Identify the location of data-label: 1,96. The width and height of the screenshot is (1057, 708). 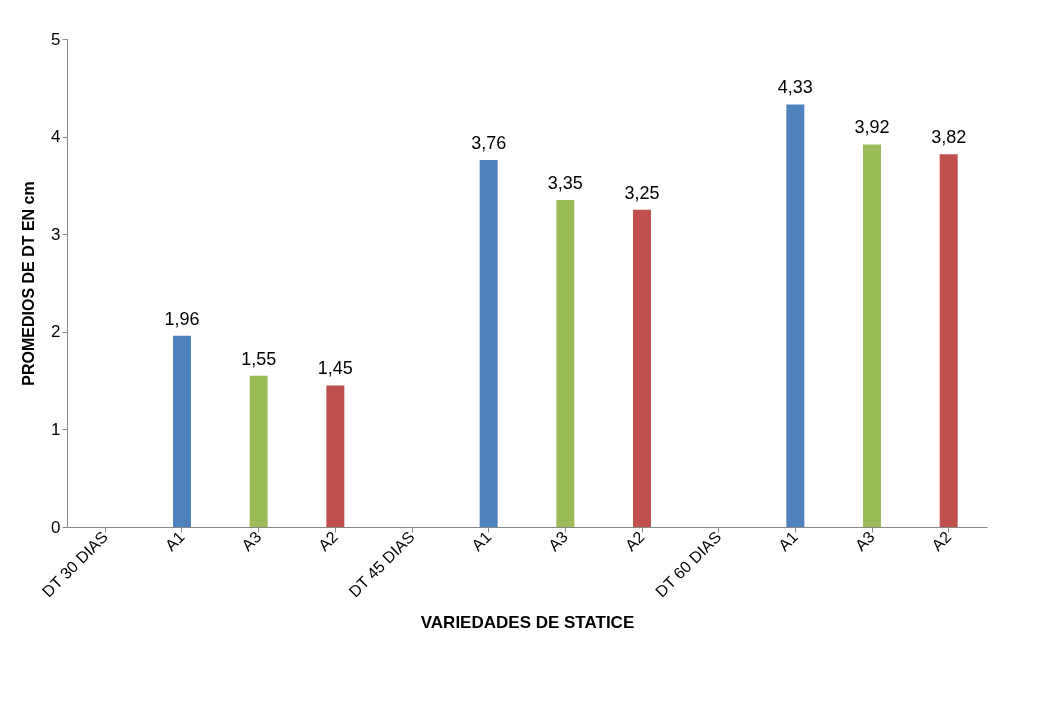
(182, 318).